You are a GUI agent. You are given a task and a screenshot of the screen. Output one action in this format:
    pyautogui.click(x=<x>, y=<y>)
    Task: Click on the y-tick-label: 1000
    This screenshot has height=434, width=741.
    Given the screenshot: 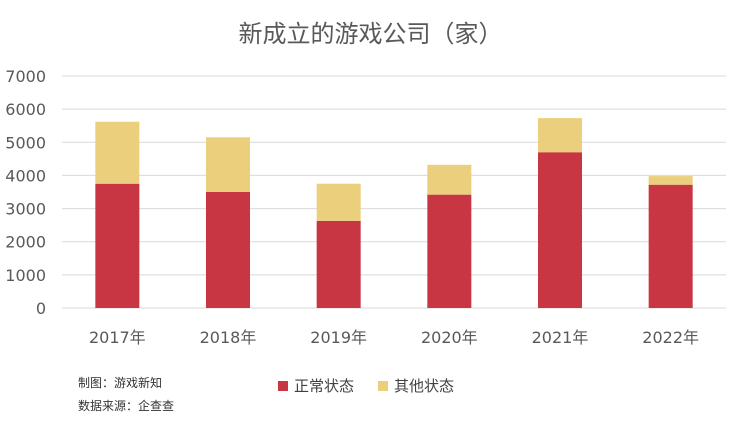 What is the action you would take?
    pyautogui.click(x=25, y=275)
    